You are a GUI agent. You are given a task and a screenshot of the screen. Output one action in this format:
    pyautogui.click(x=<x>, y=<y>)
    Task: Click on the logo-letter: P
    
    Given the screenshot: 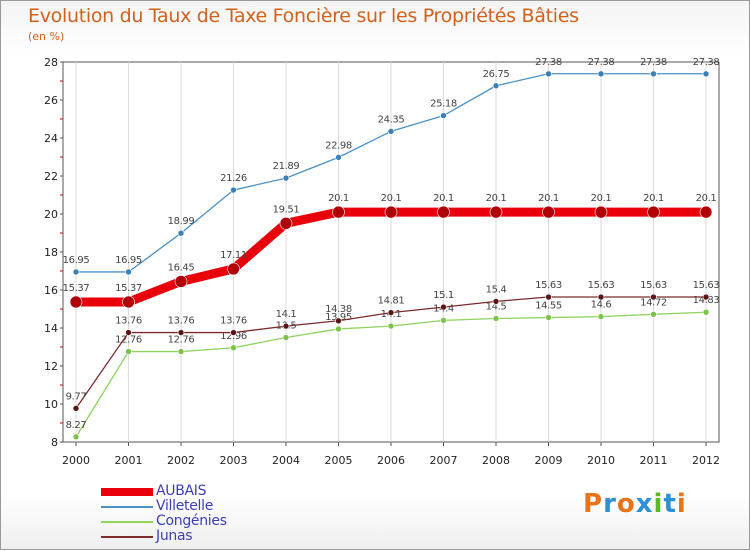 What is the action you would take?
    pyautogui.click(x=593, y=504)
    